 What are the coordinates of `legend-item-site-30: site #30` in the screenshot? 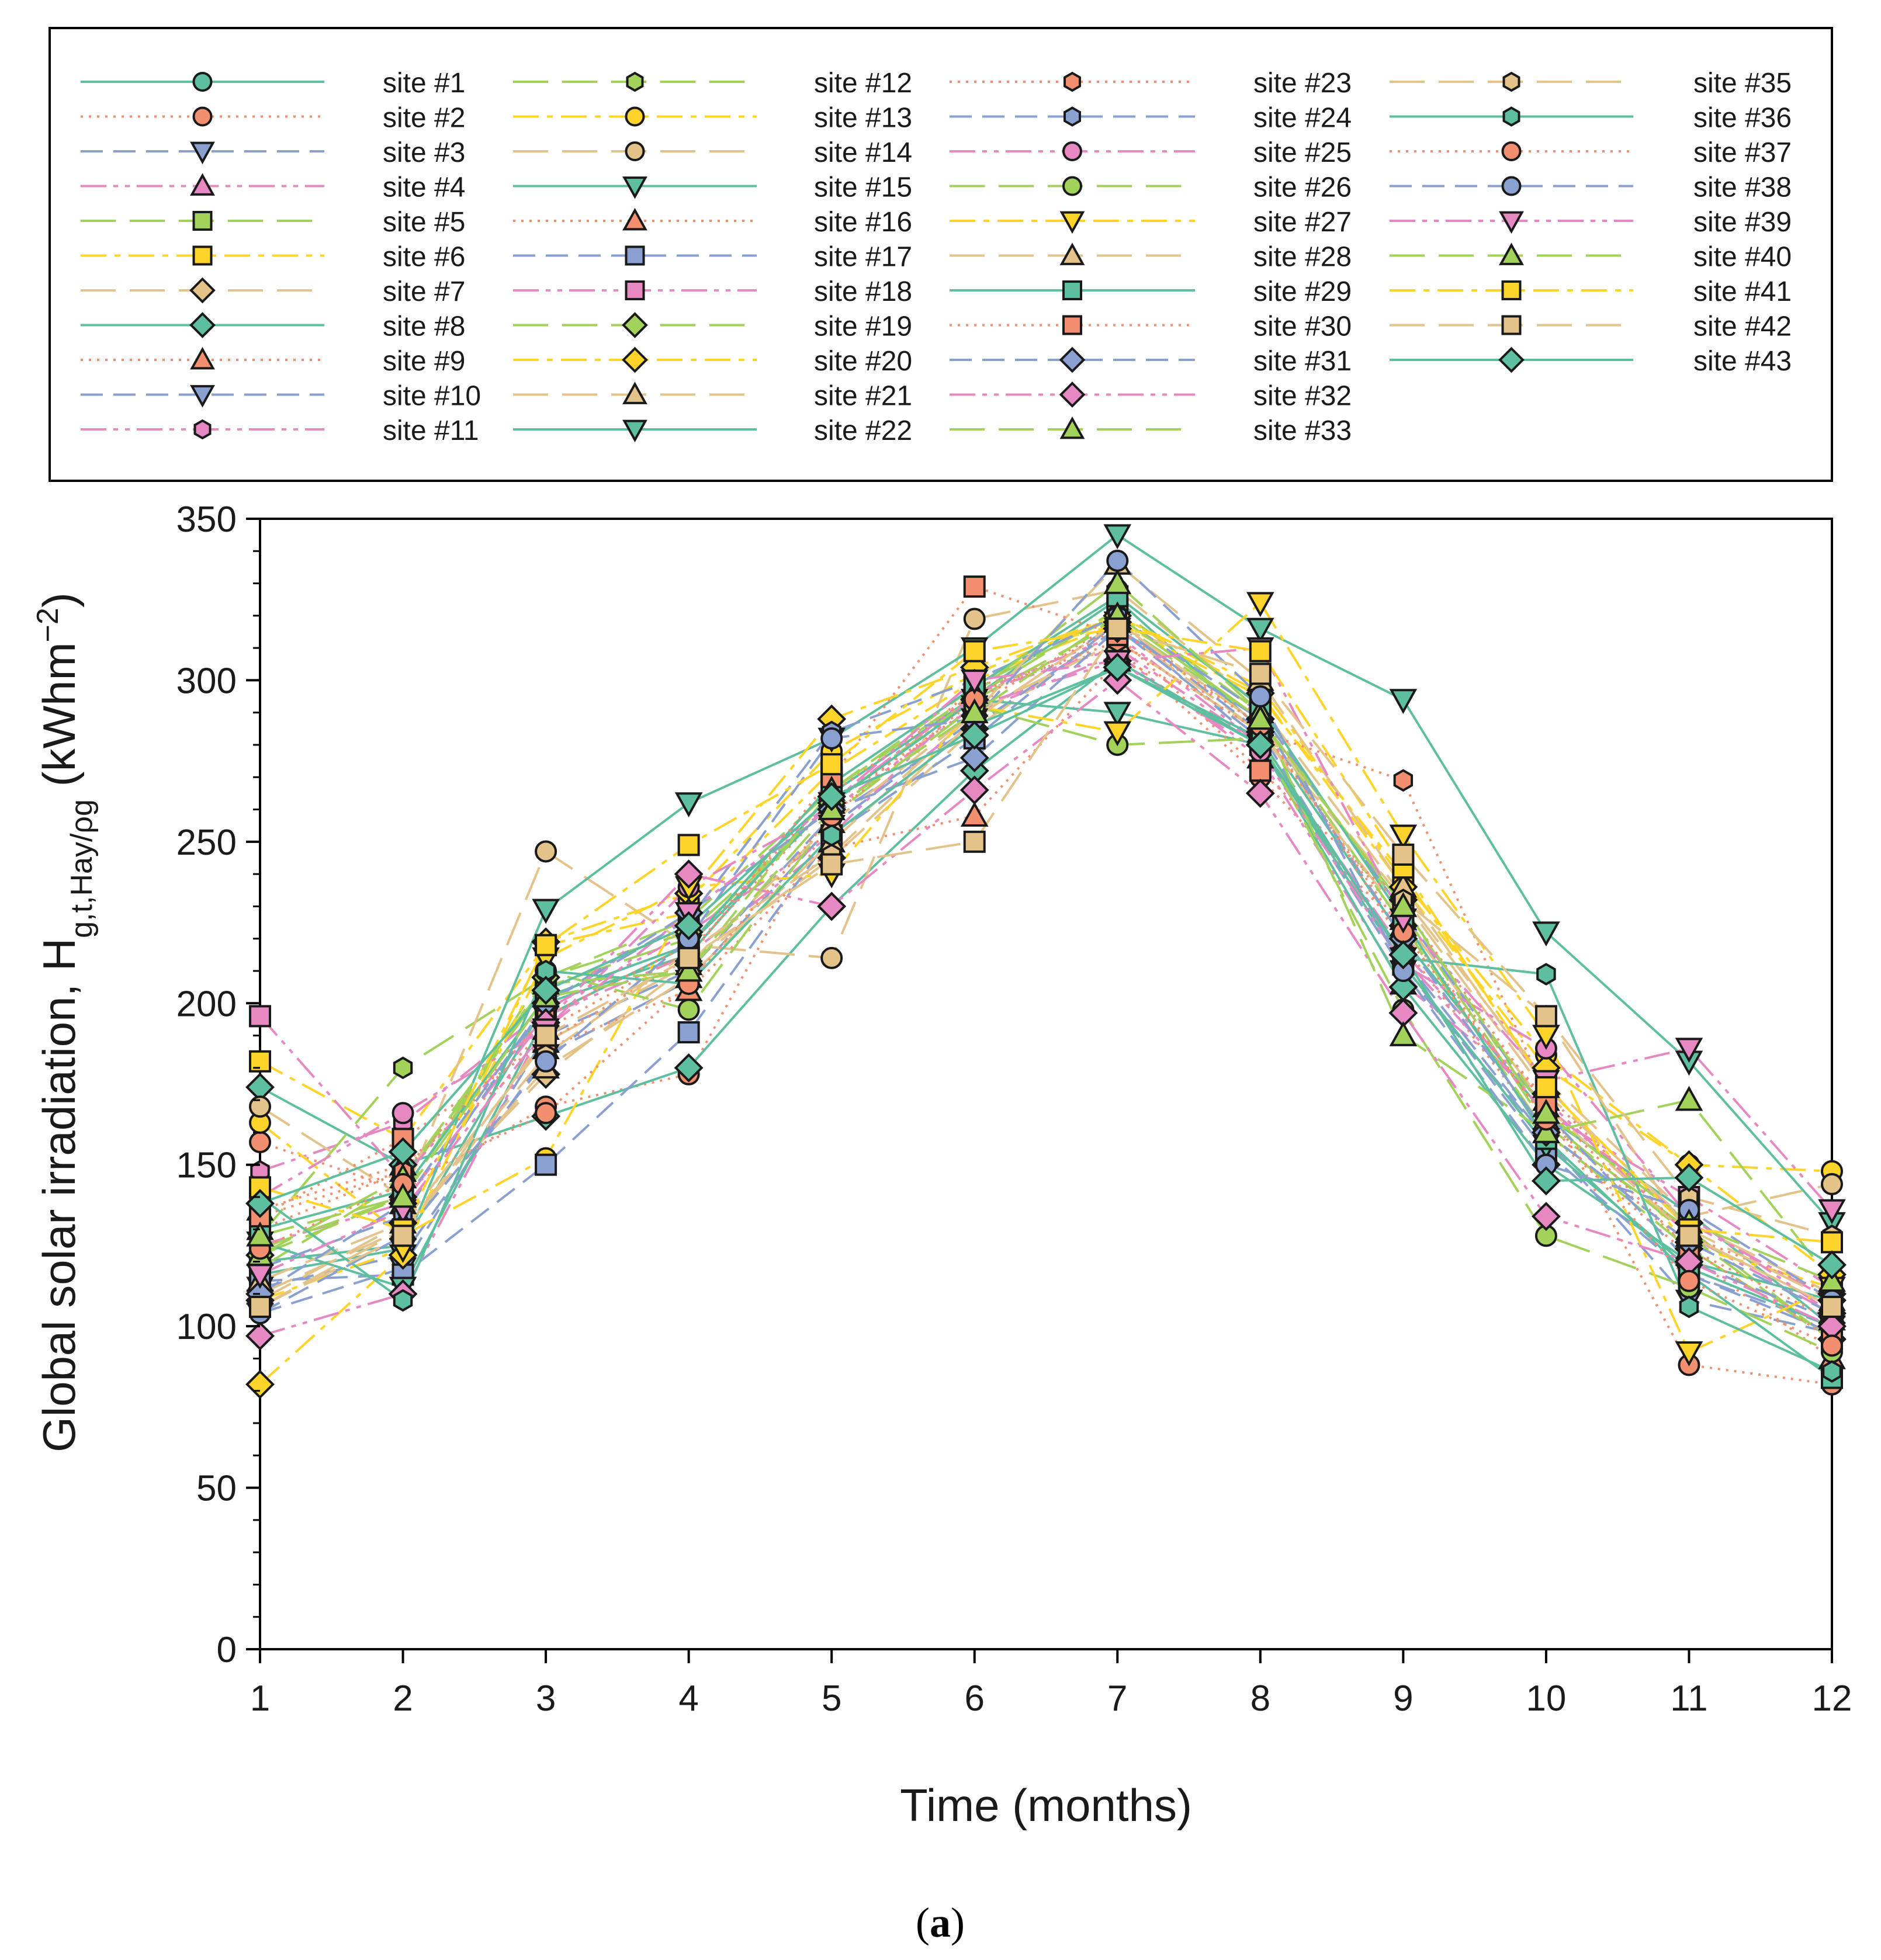 It's located at (1151, 327).